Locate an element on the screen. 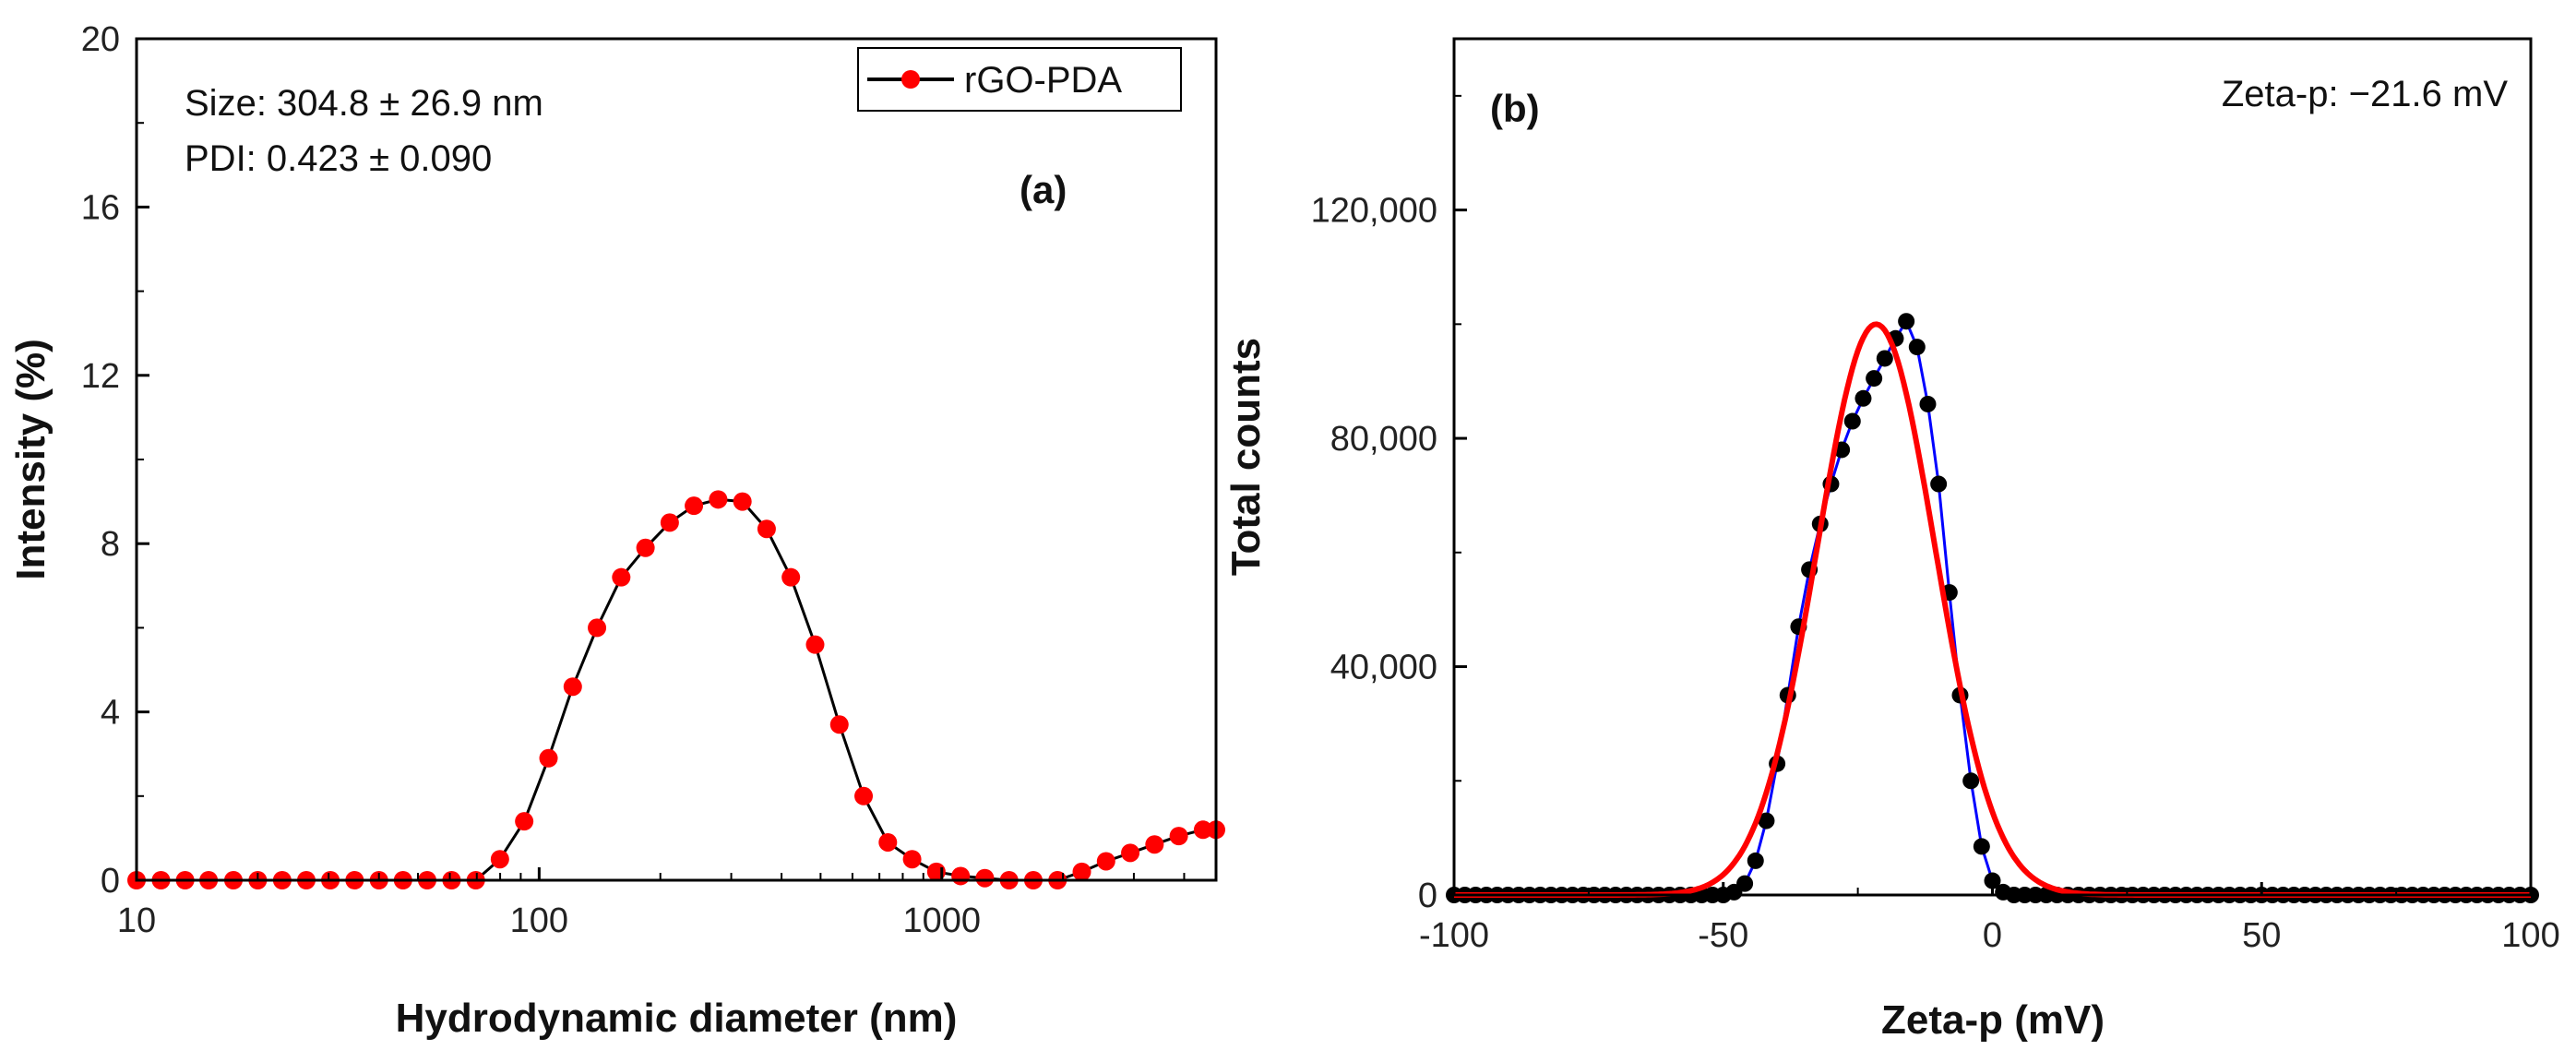 This screenshot has height=1062, width=2576. b-y-tick-label: 80,000 is located at coordinates (1383, 439).